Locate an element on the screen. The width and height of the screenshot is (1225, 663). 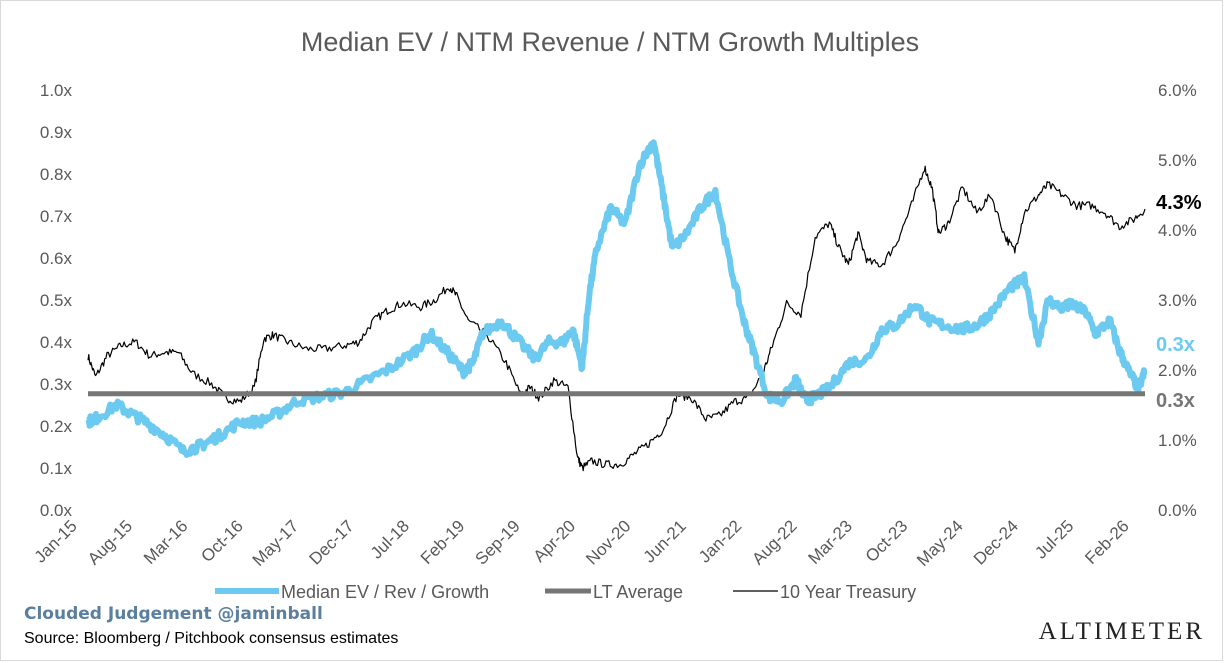
legend-label: LT Average is located at coordinates (638, 592).